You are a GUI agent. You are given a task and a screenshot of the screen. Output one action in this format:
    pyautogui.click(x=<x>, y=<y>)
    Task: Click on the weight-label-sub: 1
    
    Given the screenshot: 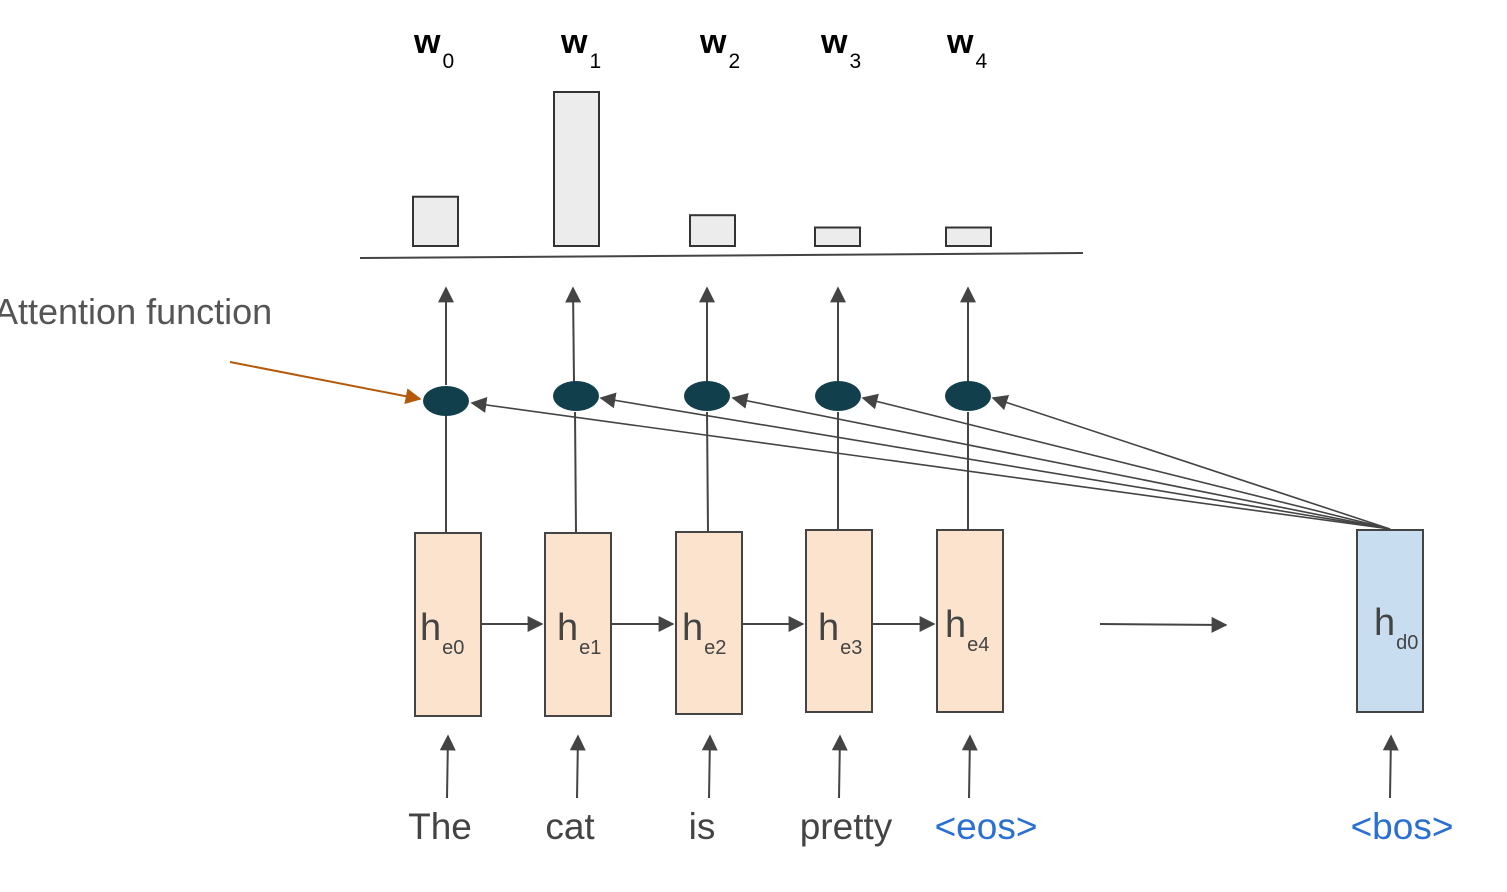 What is the action you would take?
    pyautogui.click(x=595, y=61)
    